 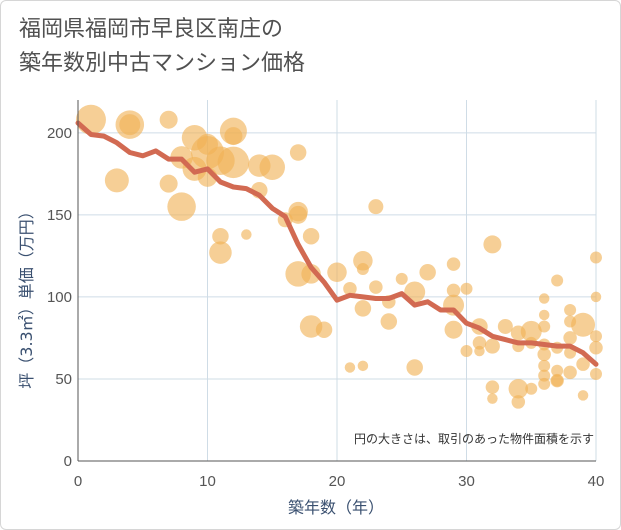 What do you see at coordinates (337, 481) in the screenshot?
I see `x-tick-label: 20` at bounding box center [337, 481].